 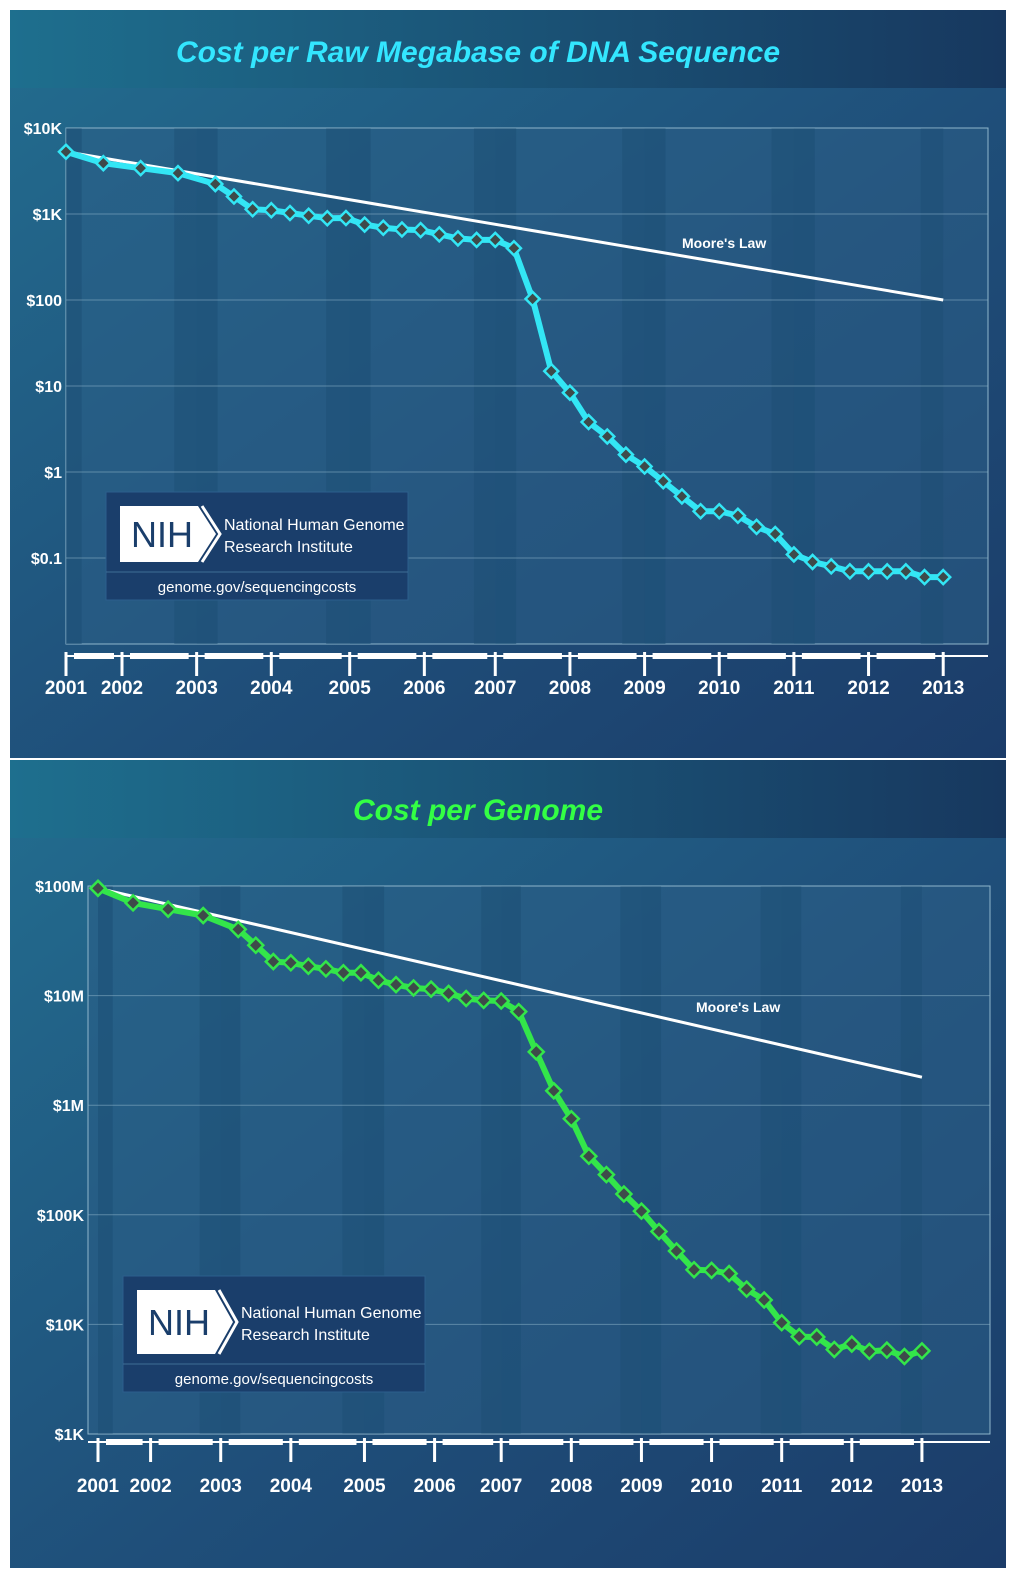 I want to click on nih-name-line1: National Human Genome, so click(x=314, y=525).